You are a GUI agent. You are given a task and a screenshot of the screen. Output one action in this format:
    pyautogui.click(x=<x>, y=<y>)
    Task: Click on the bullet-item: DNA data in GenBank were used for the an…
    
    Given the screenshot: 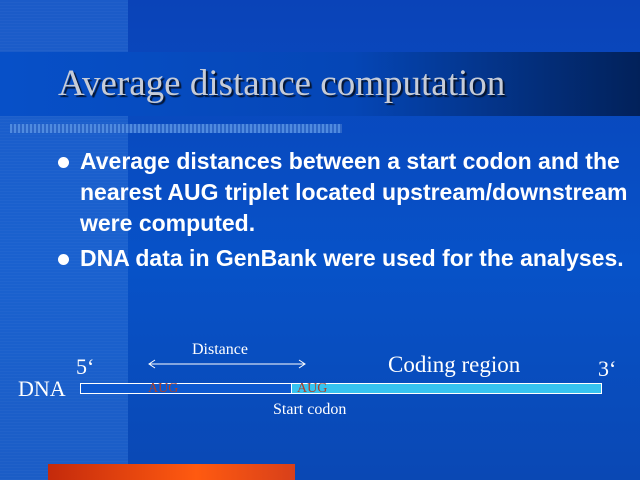 What is the action you would take?
    pyautogui.click(x=341, y=258)
    